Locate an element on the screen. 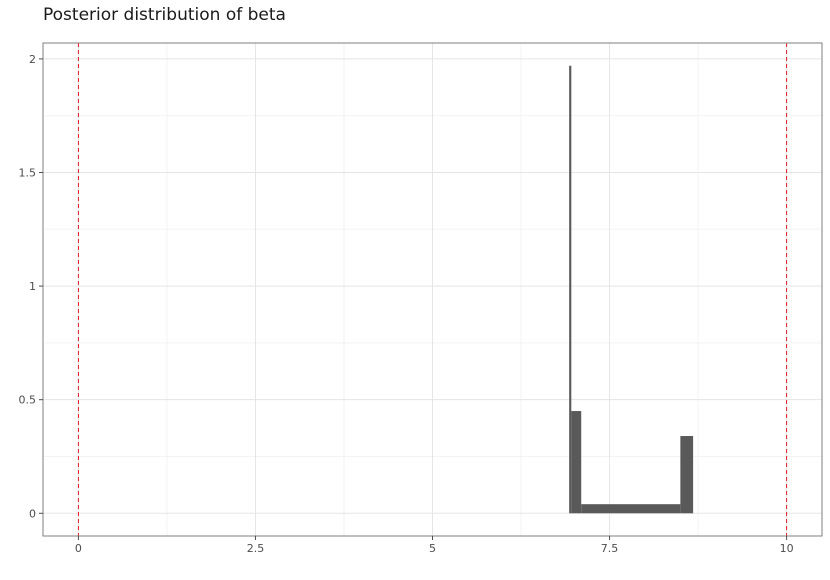 This screenshot has width=830, height=580. y-tick-label: 2 is located at coordinates (32, 59).